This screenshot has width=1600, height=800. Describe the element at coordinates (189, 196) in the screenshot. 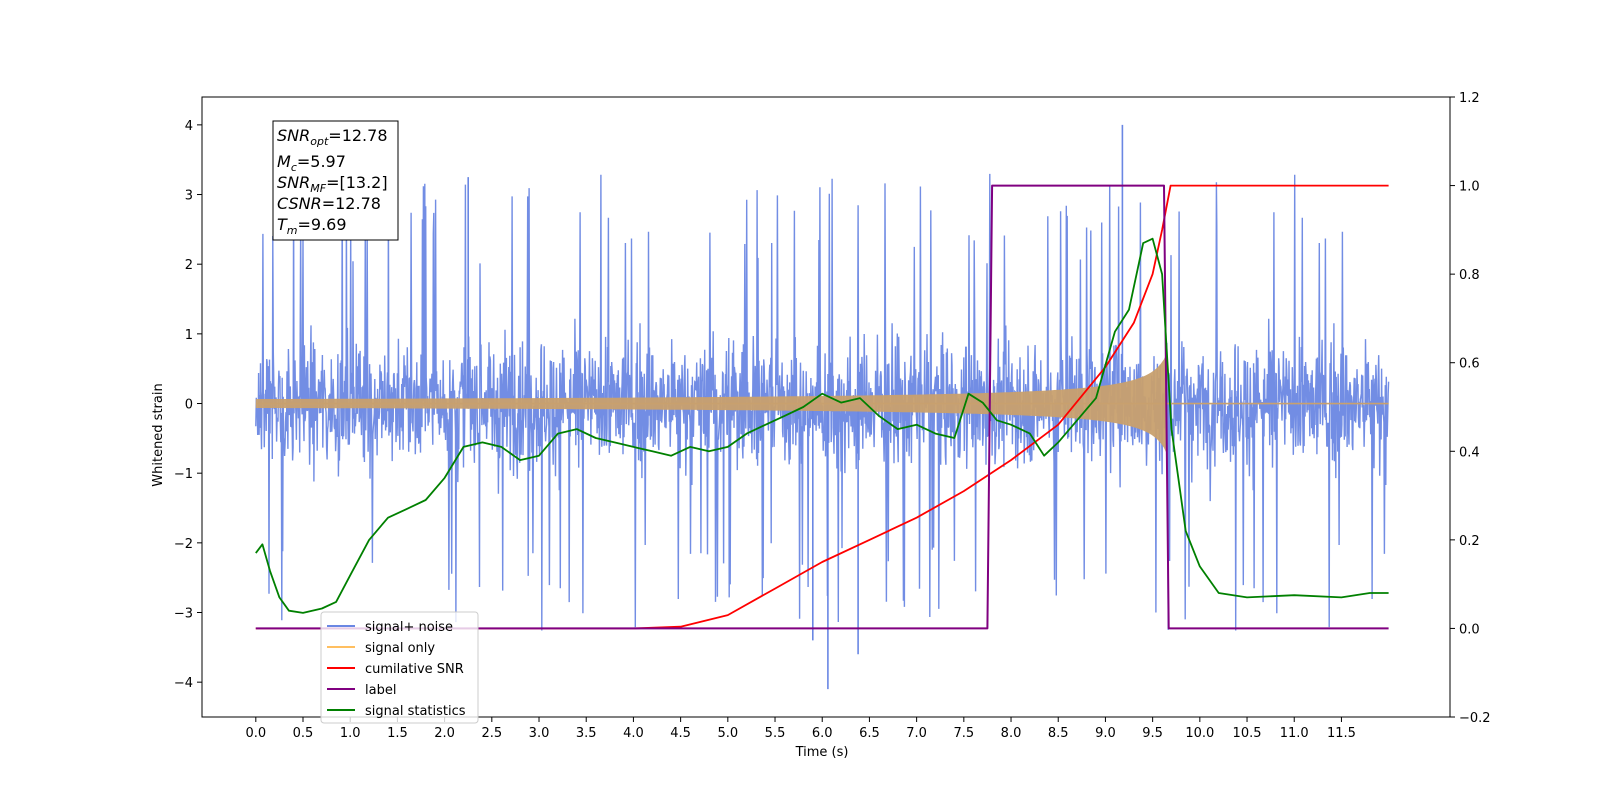

I see `y-tick-label: 3` at that location.